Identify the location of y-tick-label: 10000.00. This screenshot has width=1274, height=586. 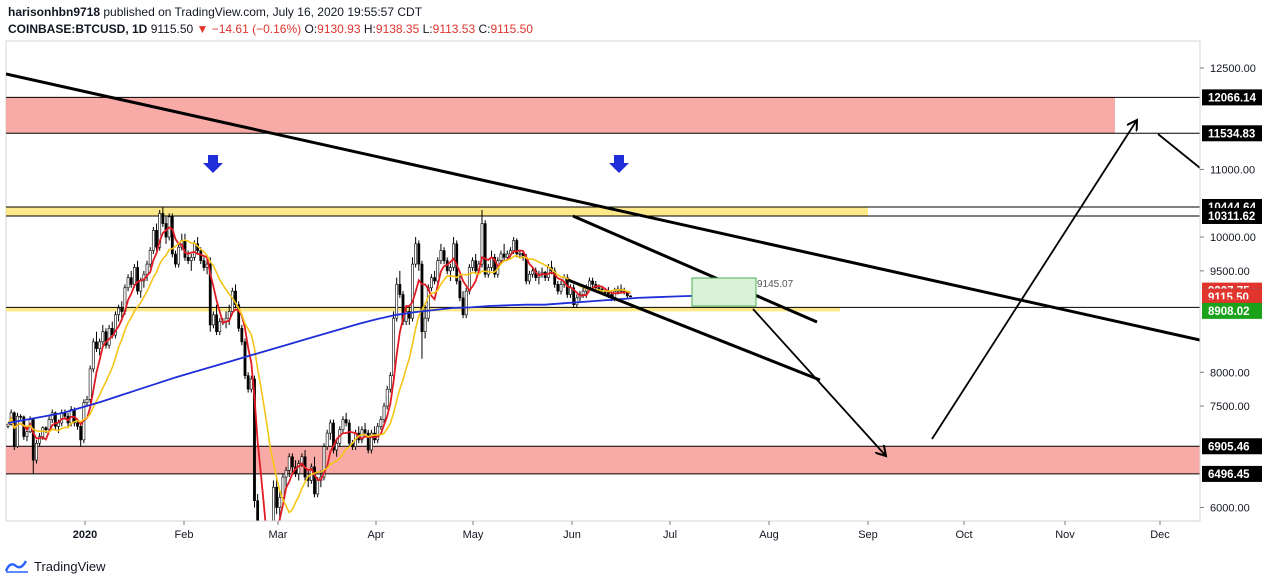
(1233, 238).